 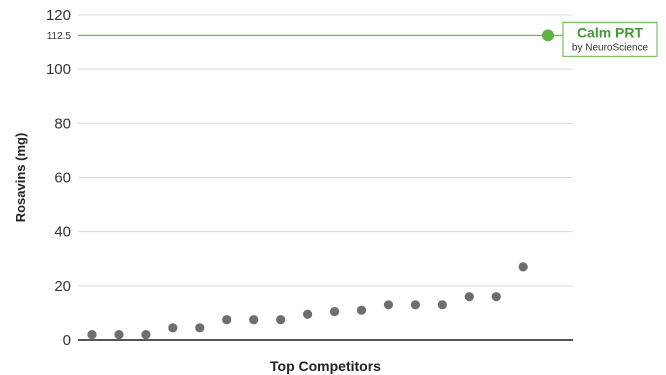 What do you see at coordinates (62, 123) in the screenshot?
I see `y-tick-label-80: 80` at bounding box center [62, 123].